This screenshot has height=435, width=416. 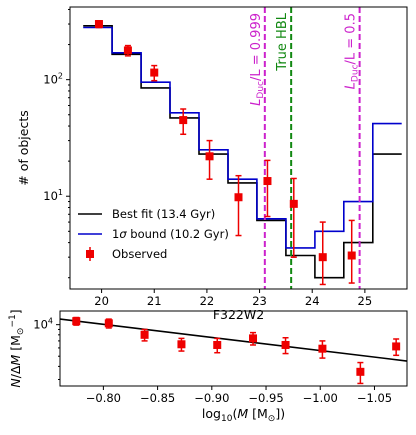 What do you see at coordinates (53, 195) in the screenshot?
I see `histogram-y-tick-label: 10¹` at bounding box center [53, 195].